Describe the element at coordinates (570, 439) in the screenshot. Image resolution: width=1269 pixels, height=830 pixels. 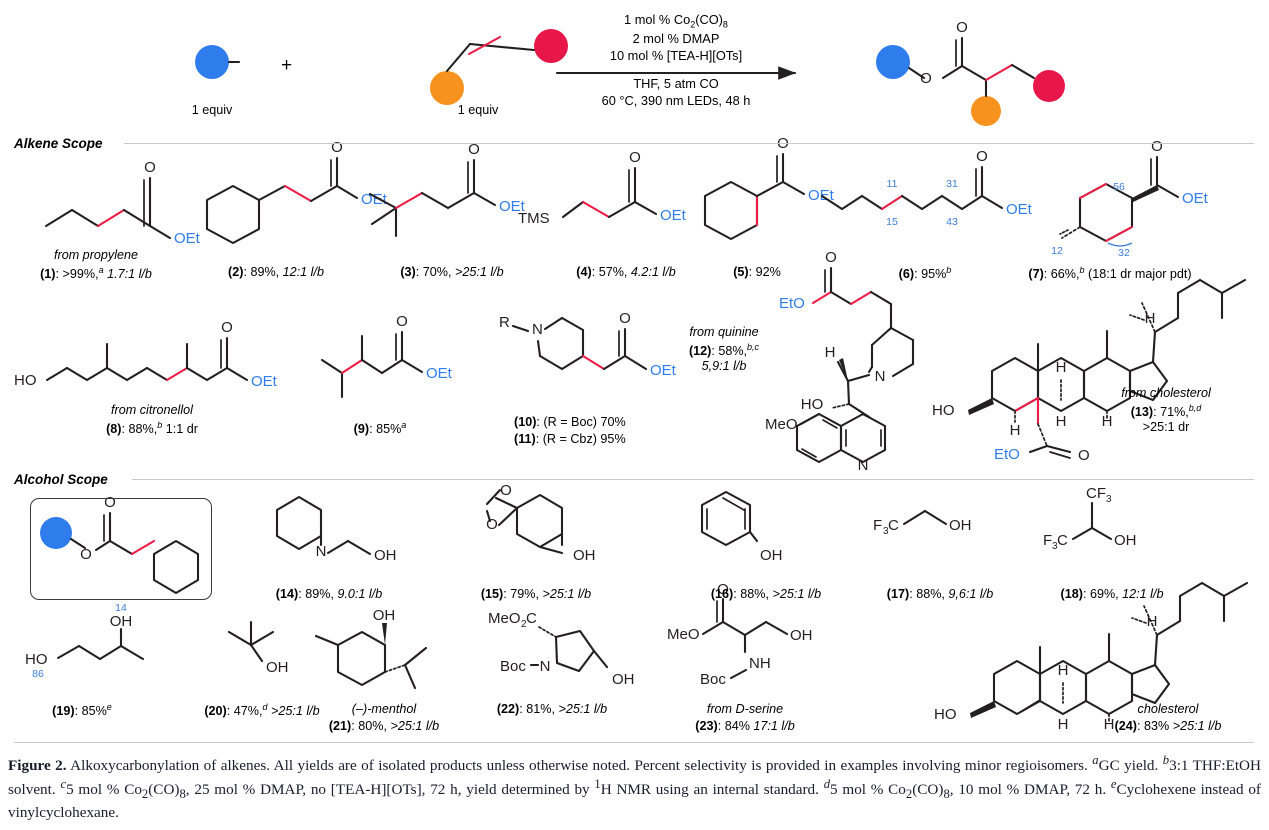
I see `compound-11-label: (11): (R = Cbz) 95%` at that location.